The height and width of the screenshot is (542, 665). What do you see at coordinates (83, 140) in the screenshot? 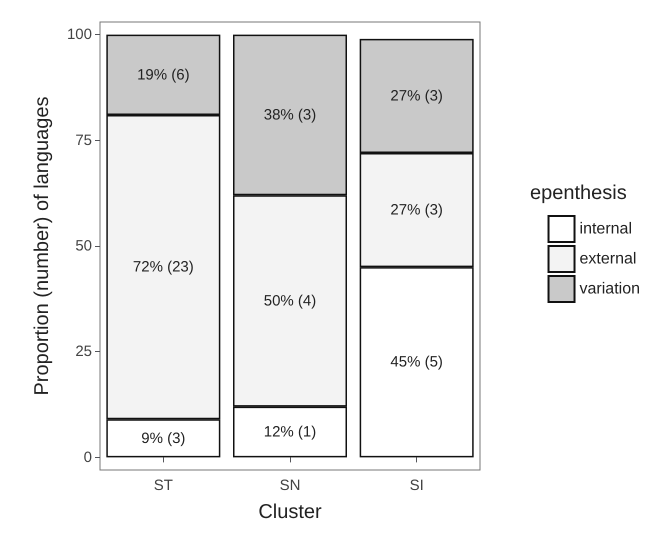
I see `y-tick-label: 75` at bounding box center [83, 140].